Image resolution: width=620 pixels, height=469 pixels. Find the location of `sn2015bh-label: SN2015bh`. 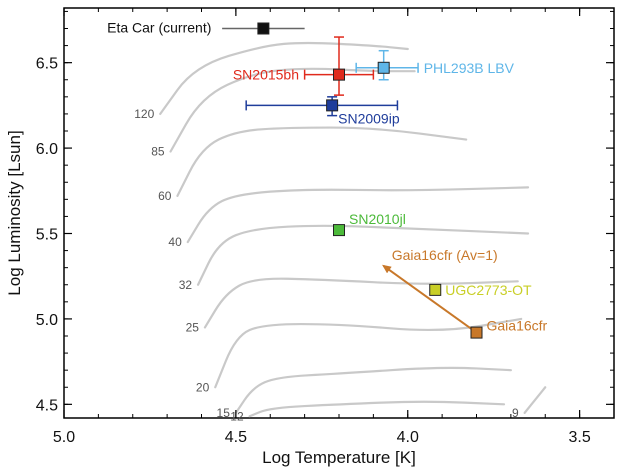

sn2015bh-label: SN2015bh is located at coordinates (266, 75).